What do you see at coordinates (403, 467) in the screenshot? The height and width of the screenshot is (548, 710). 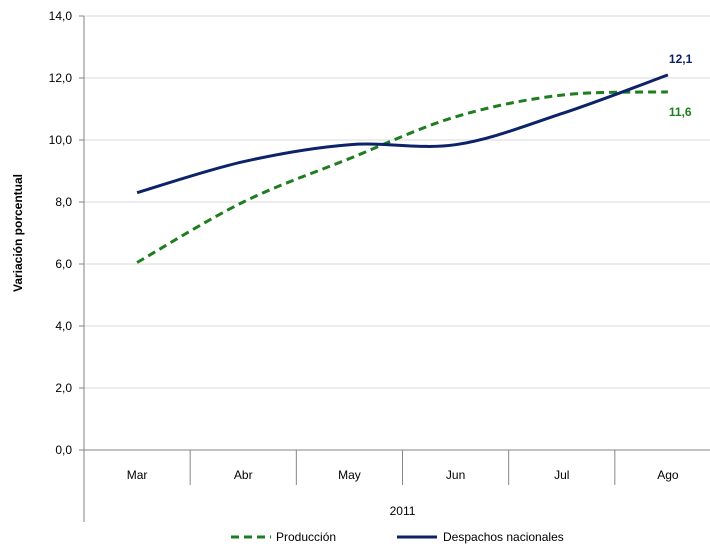 I see `x-axis-categories: Mar Abr May Jun Jul Ago` at bounding box center [403, 467].